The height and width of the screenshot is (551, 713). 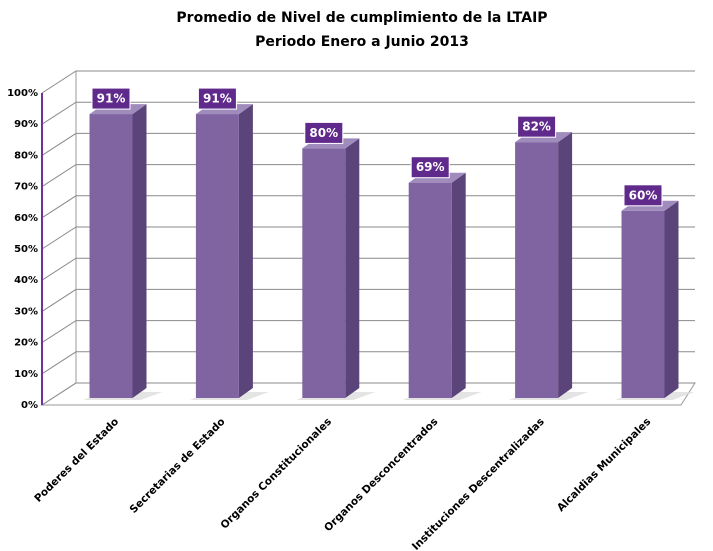 I want to click on y-tick-label: 0%, so click(x=29, y=405).